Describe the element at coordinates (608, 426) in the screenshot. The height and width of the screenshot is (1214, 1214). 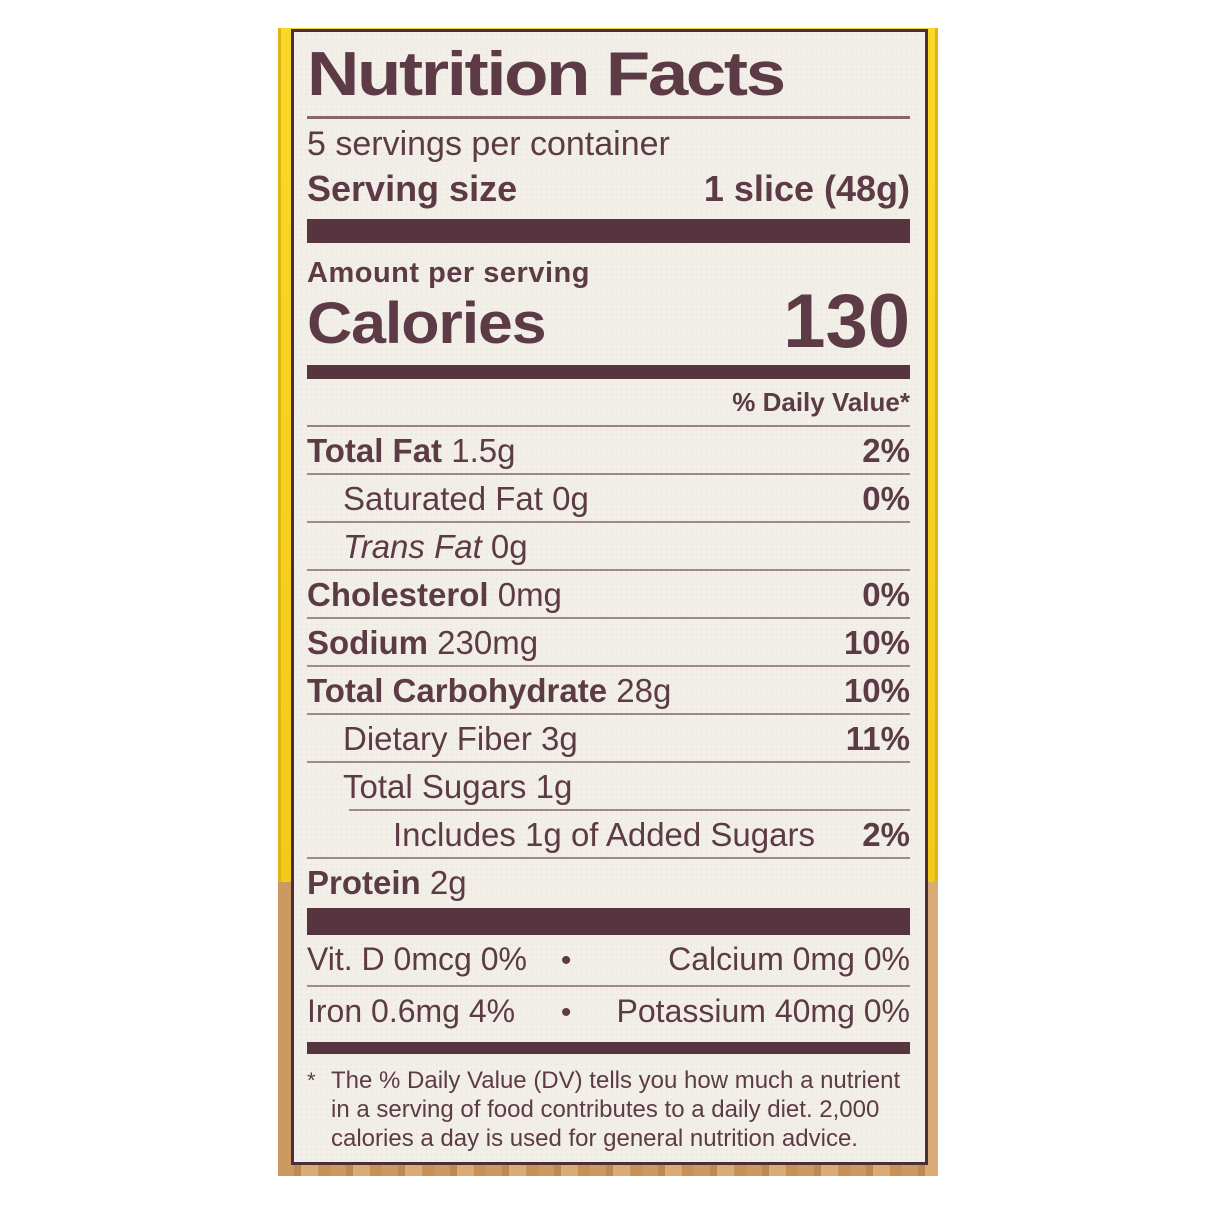
I see `daily-value-divider` at that location.